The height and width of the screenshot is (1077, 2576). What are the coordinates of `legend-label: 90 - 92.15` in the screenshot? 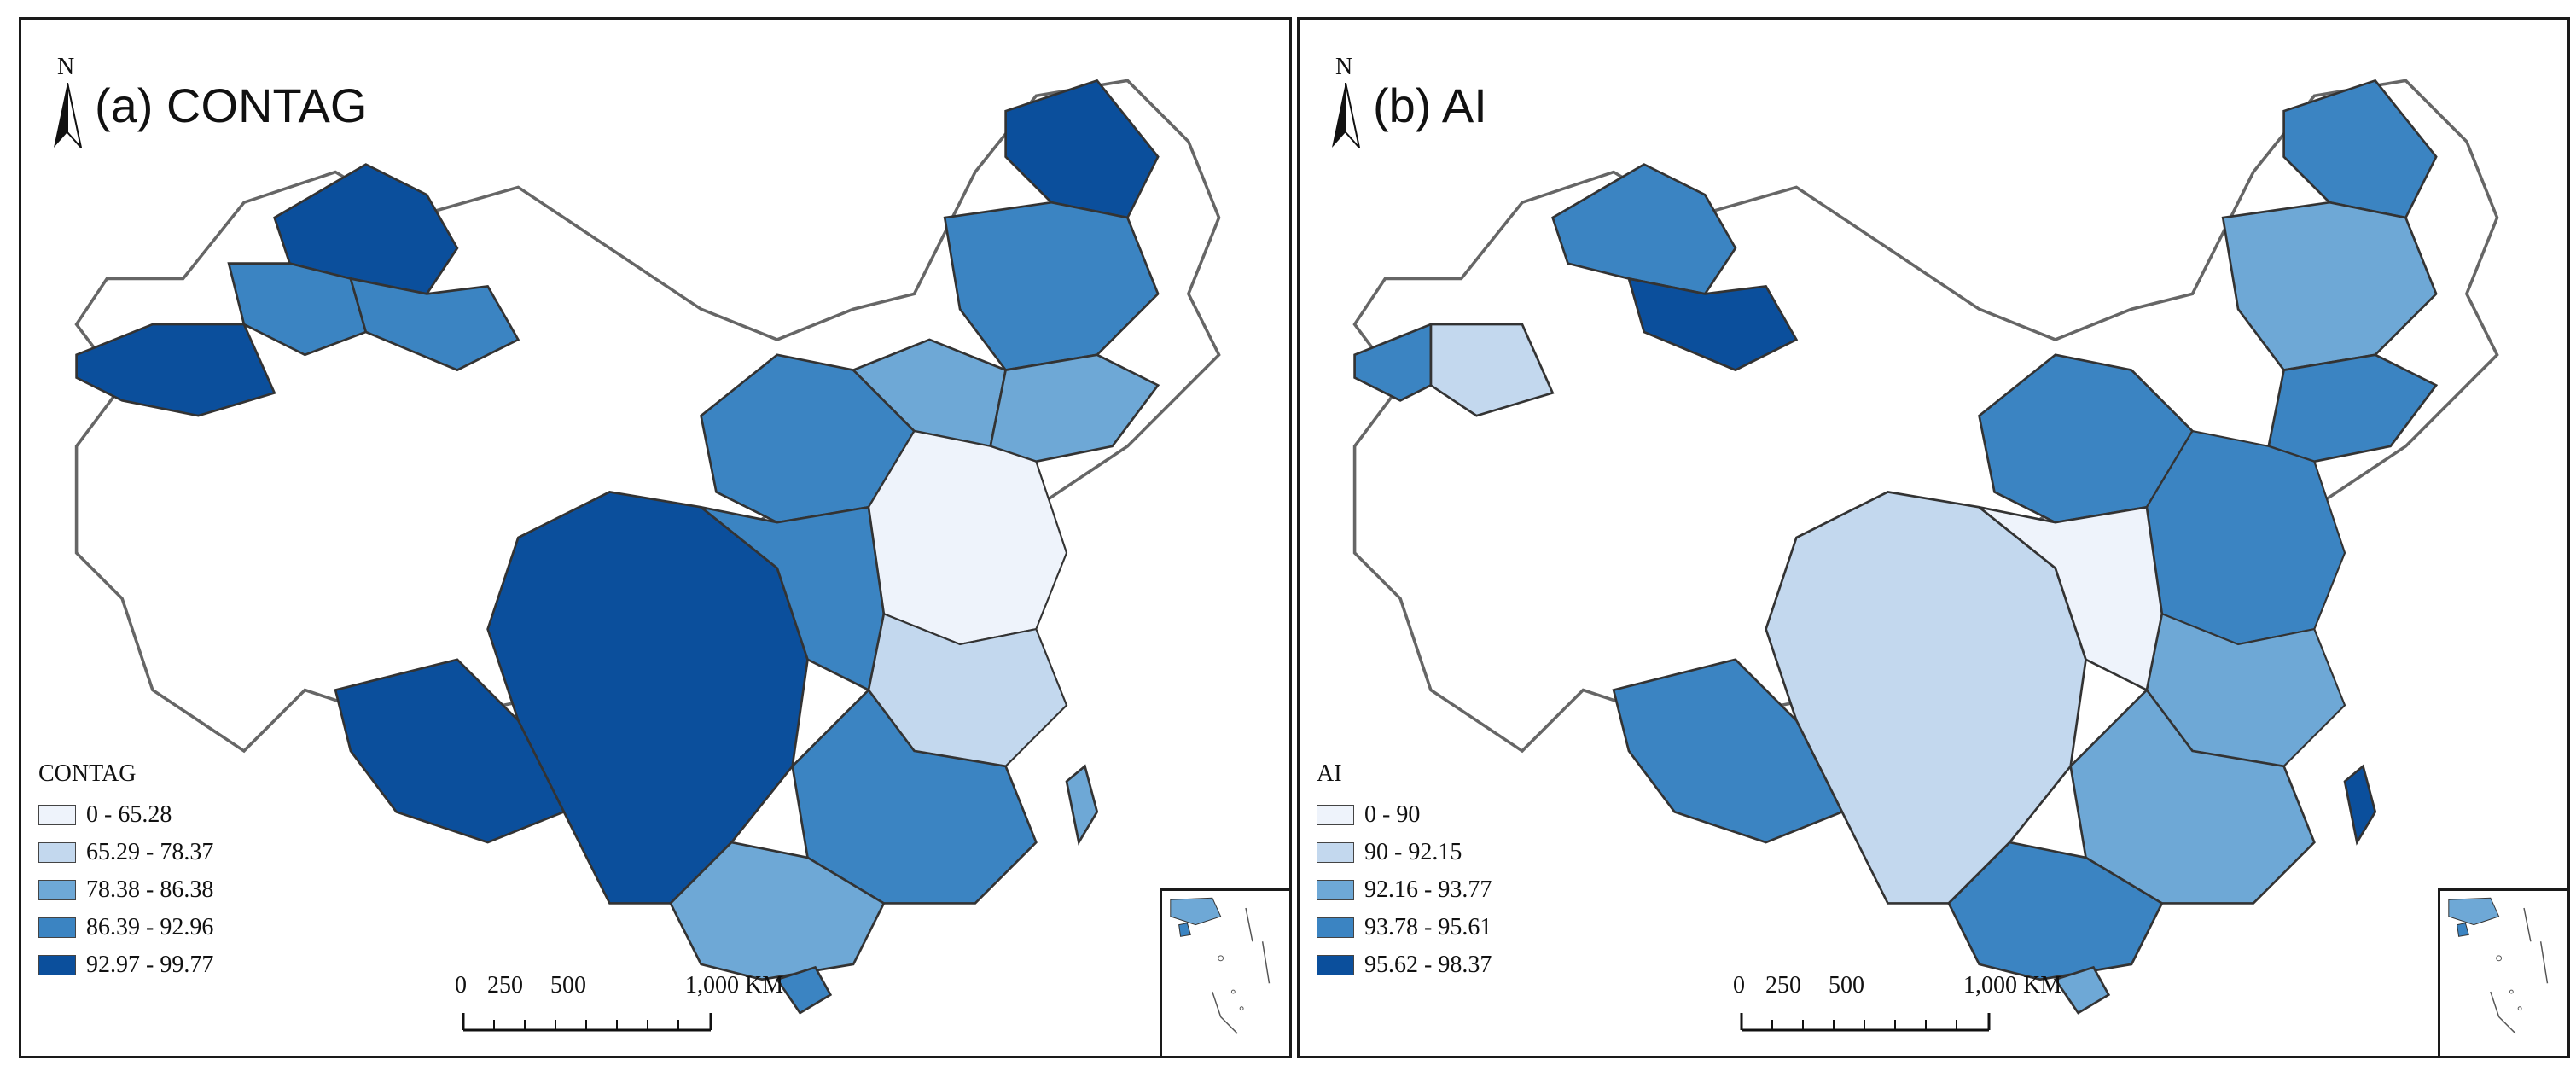 It's located at (1413, 852).